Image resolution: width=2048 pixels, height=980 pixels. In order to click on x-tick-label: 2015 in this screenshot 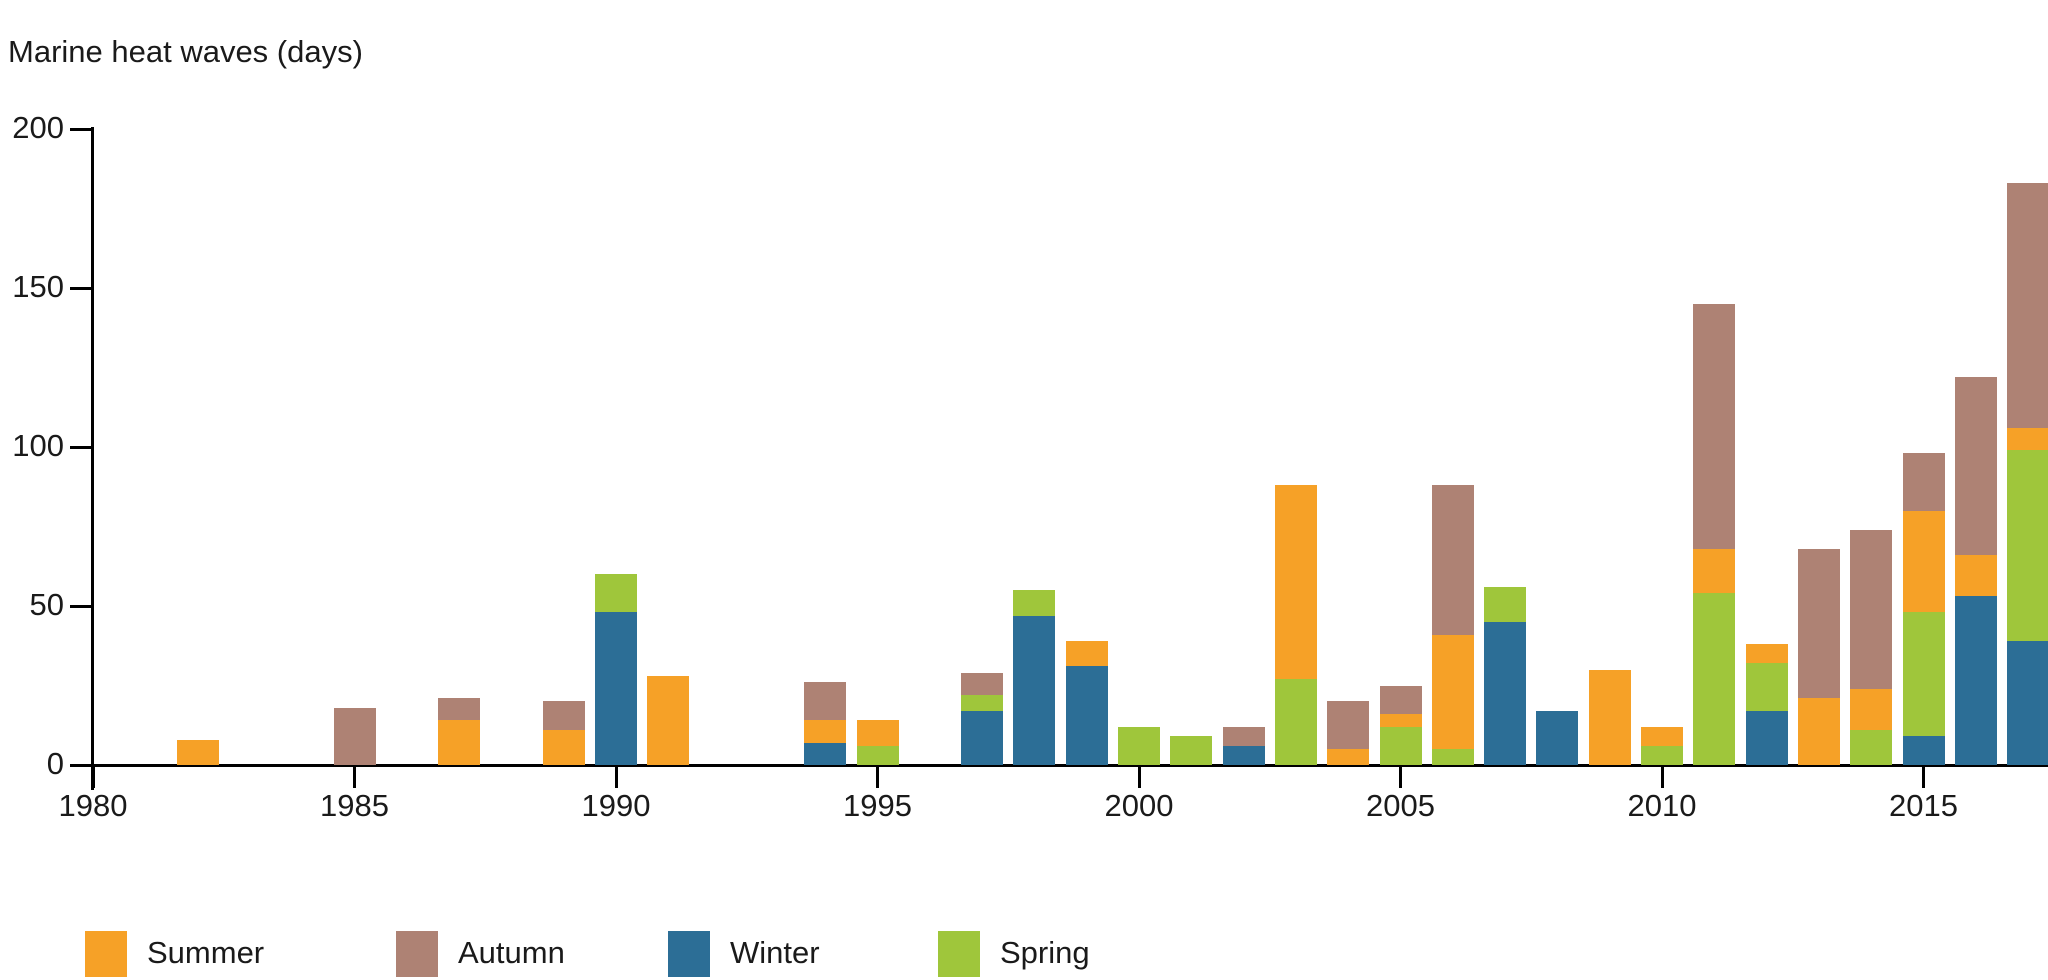, I will do `click(1923, 805)`.